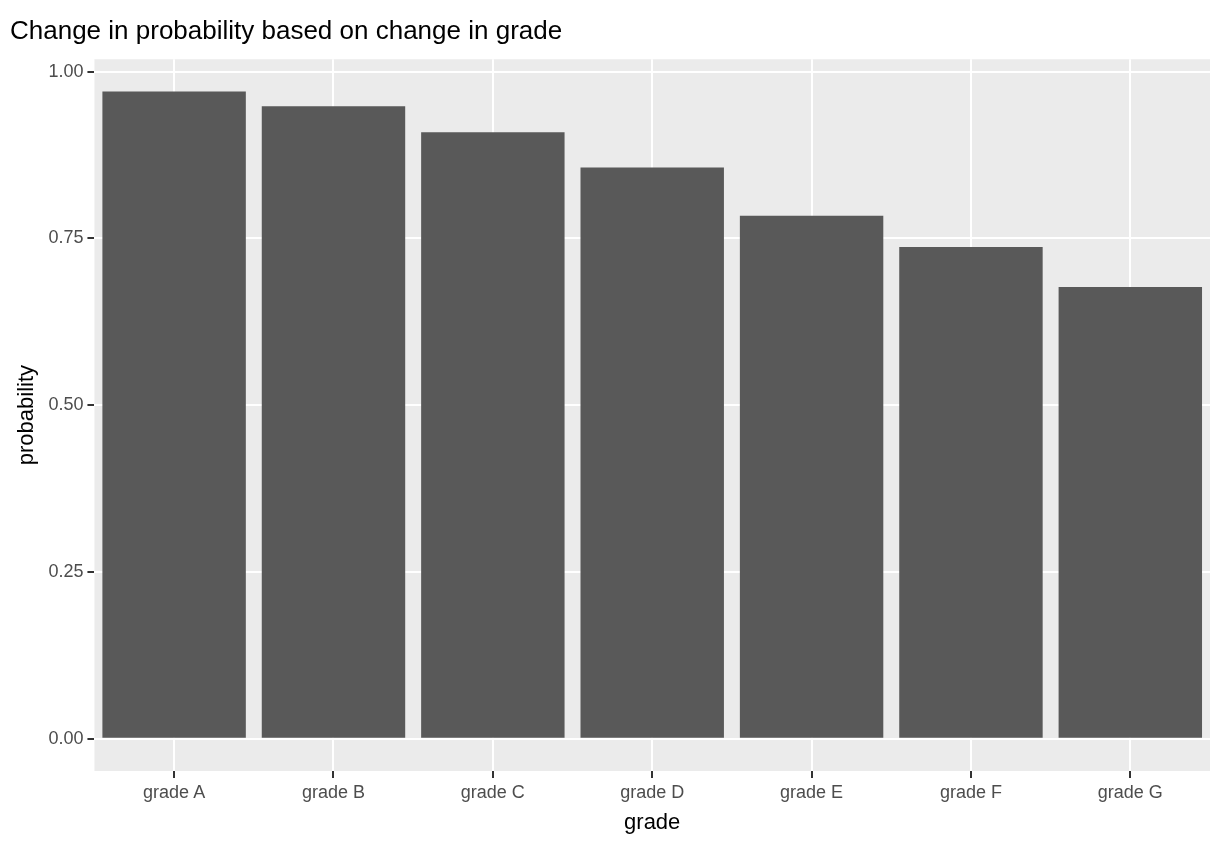 The image size is (1226, 846). I want to click on y-tick-label: 0.50, so click(66, 404).